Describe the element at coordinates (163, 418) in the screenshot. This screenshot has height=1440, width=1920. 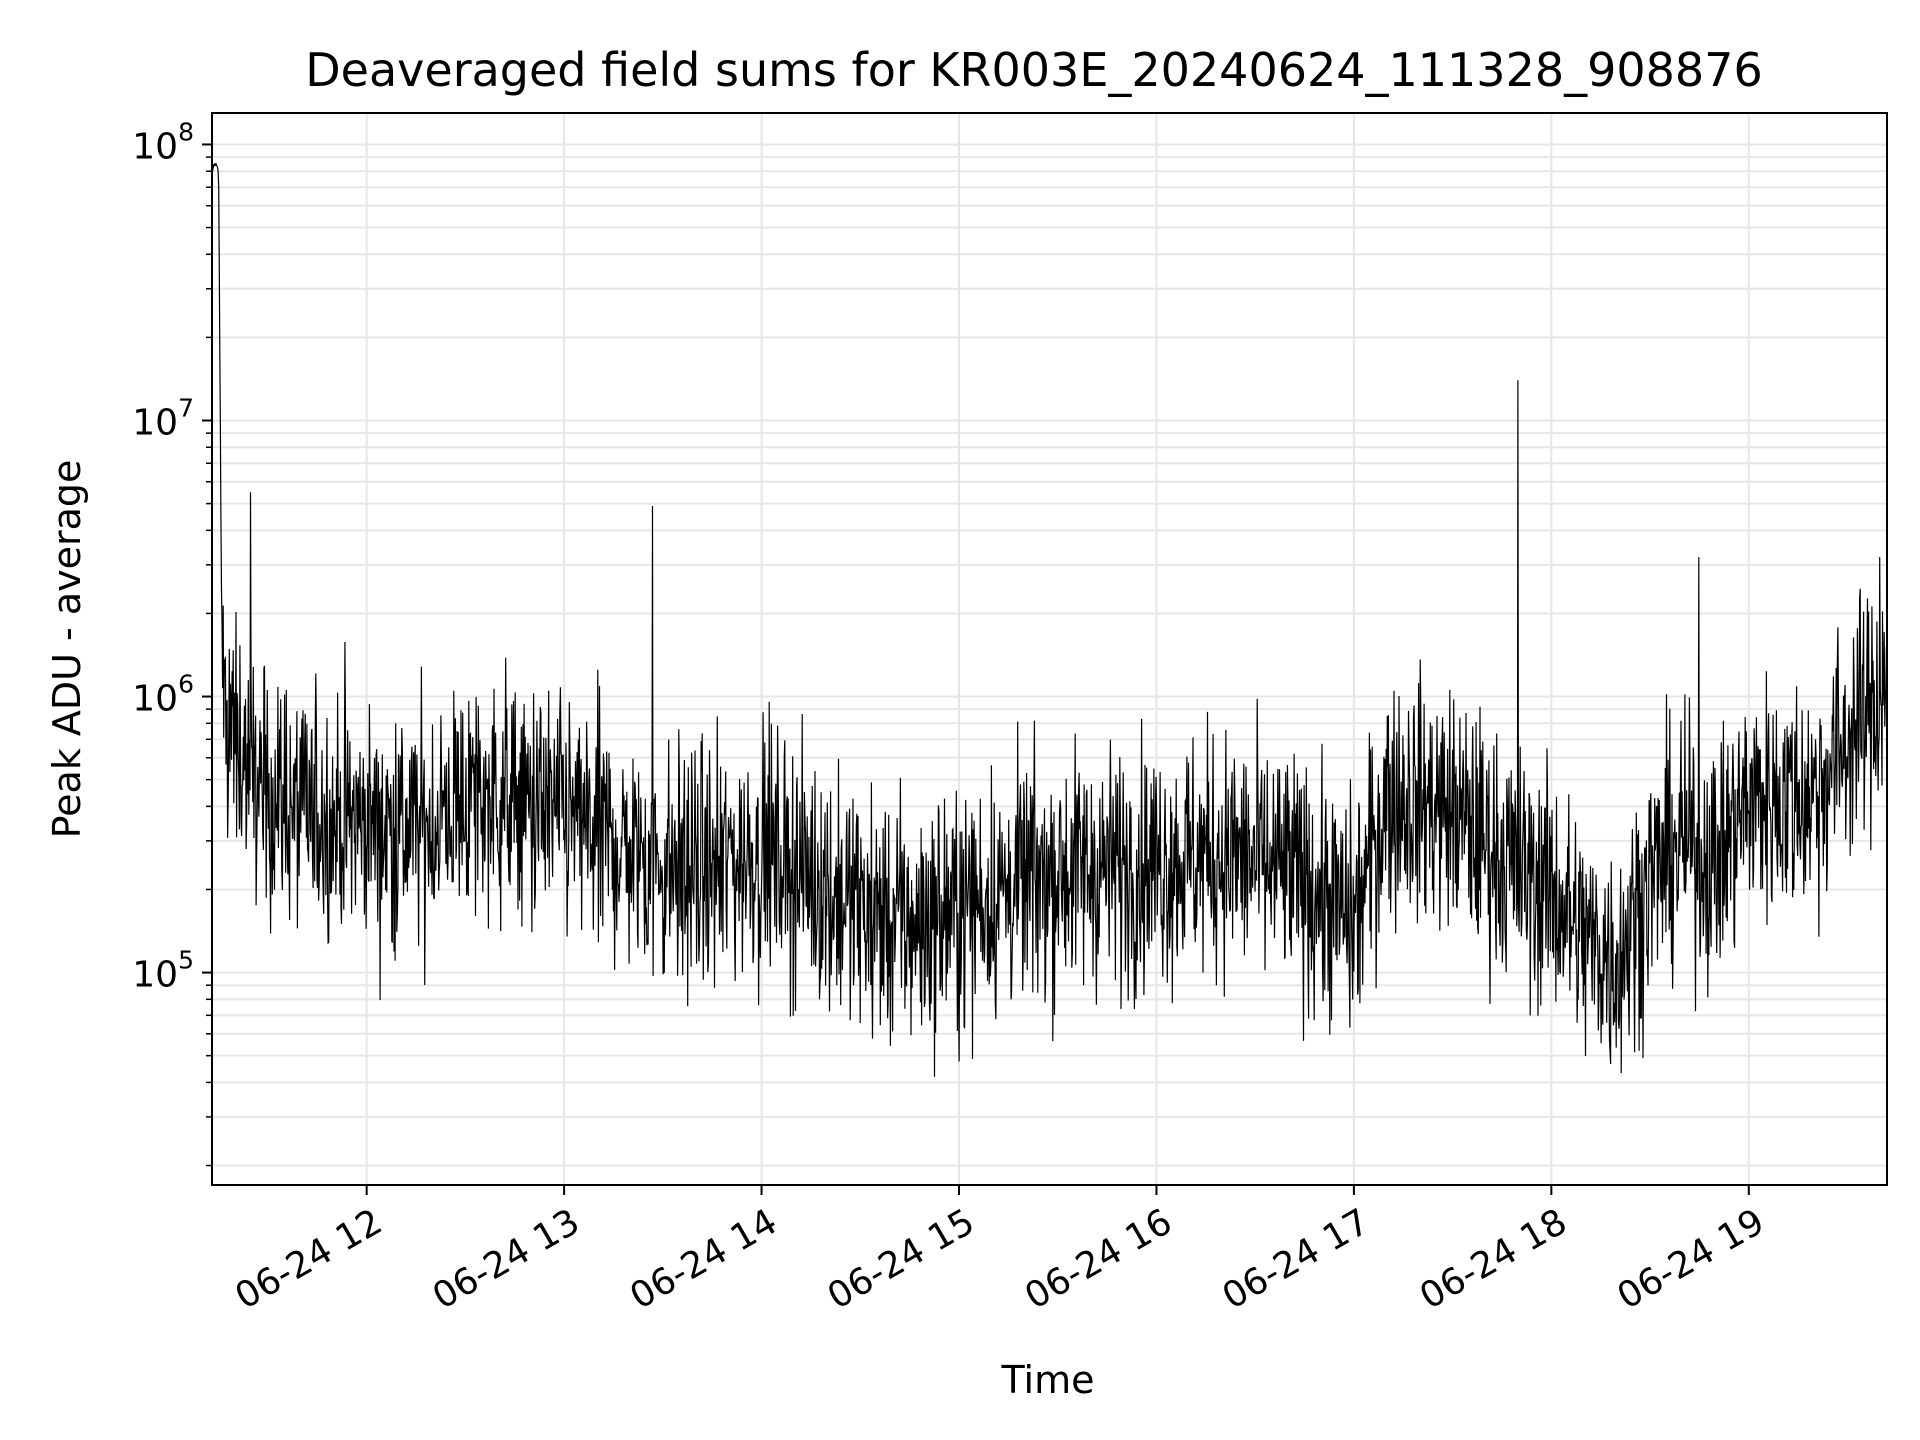
I see `y-tick-label: 10⁷` at that location.